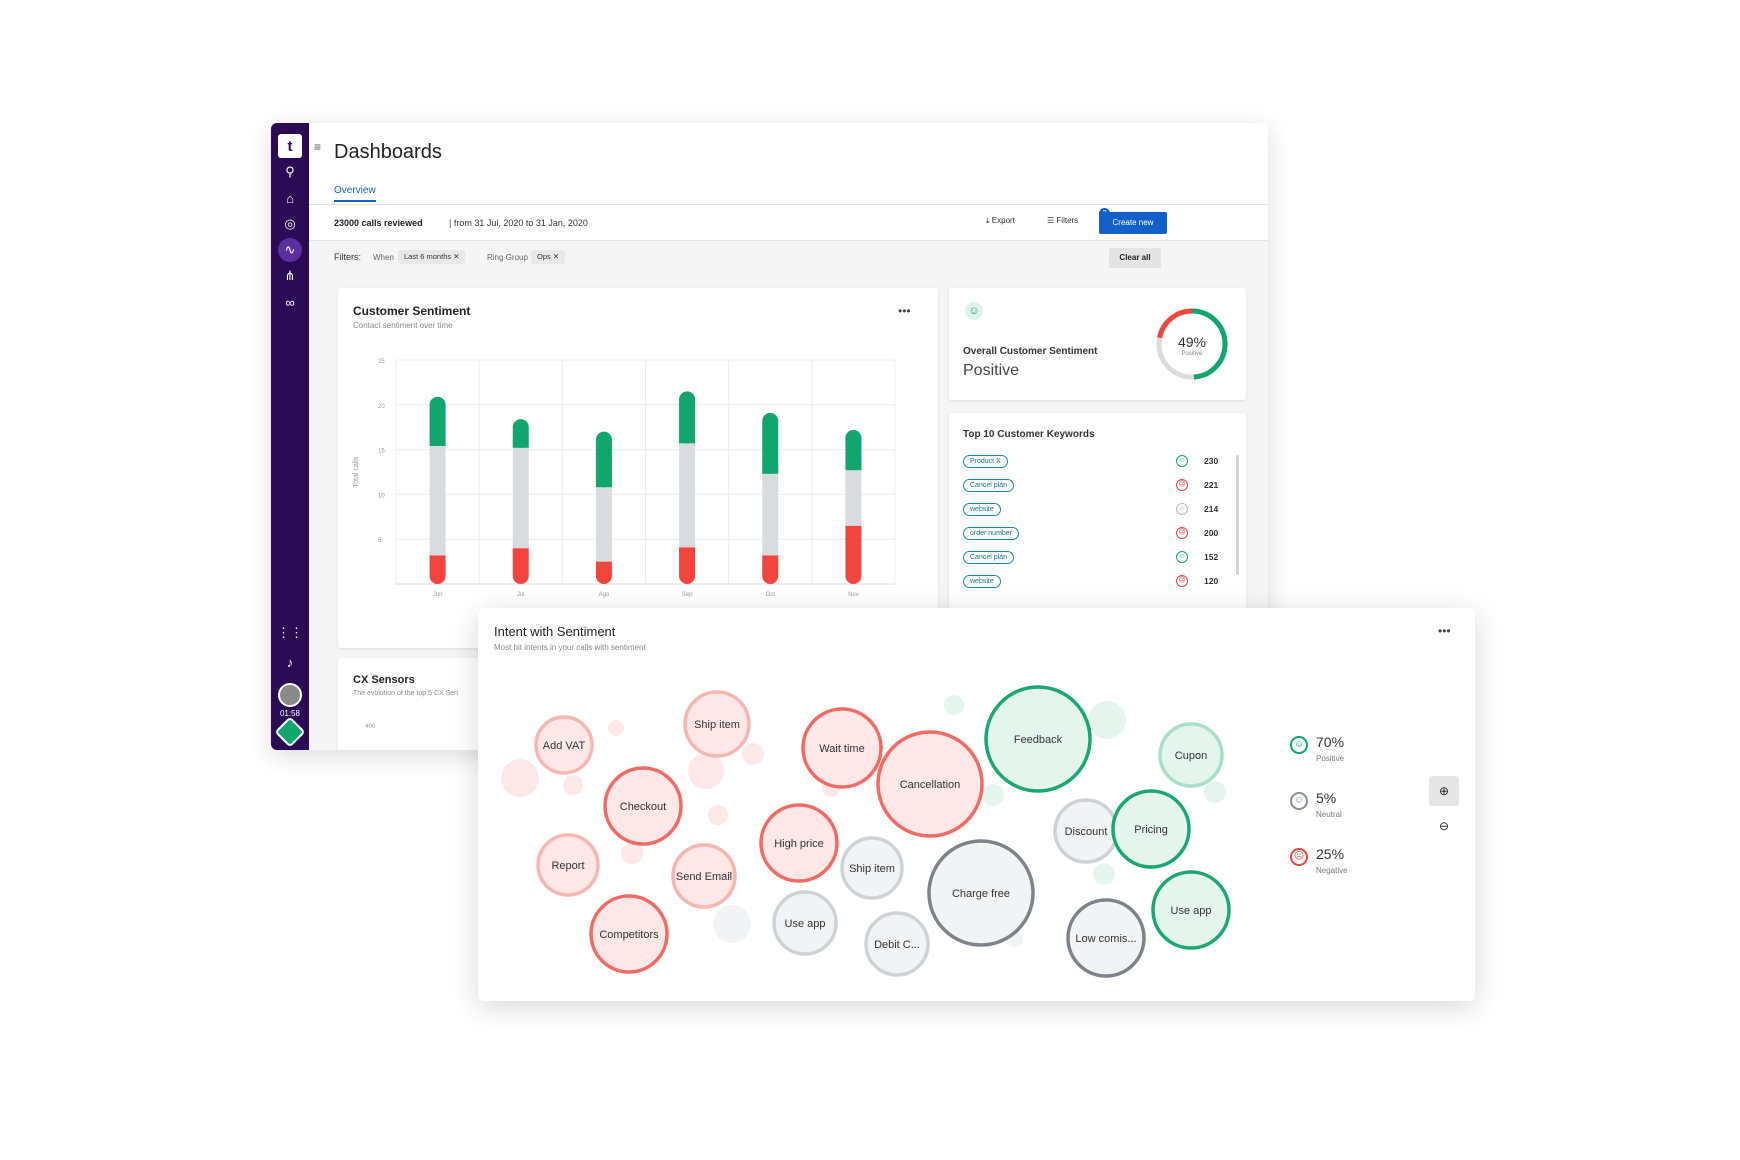 This screenshot has height=1160, width=1740. I want to click on keyword-row: website ☹ 120, so click(1090, 583).